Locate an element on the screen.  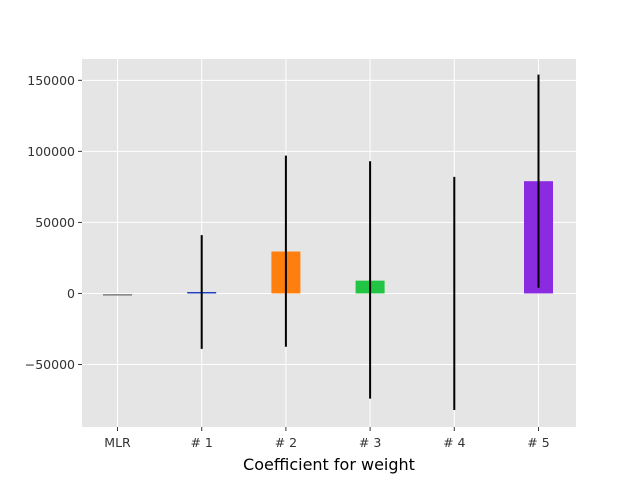
y-tick-label: 50000 is located at coordinates (55, 222).